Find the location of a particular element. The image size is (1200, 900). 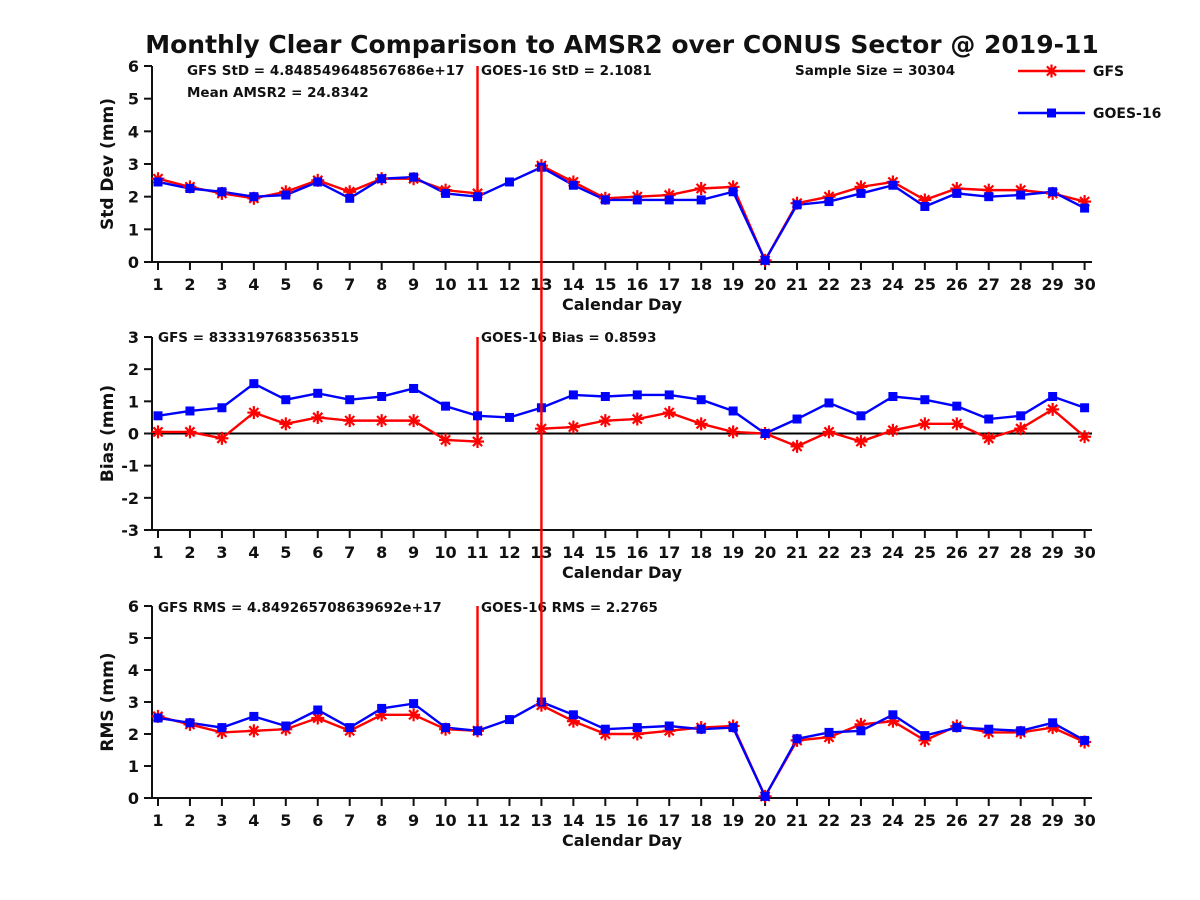

series-goes-16-line is located at coordinates (621, 750).